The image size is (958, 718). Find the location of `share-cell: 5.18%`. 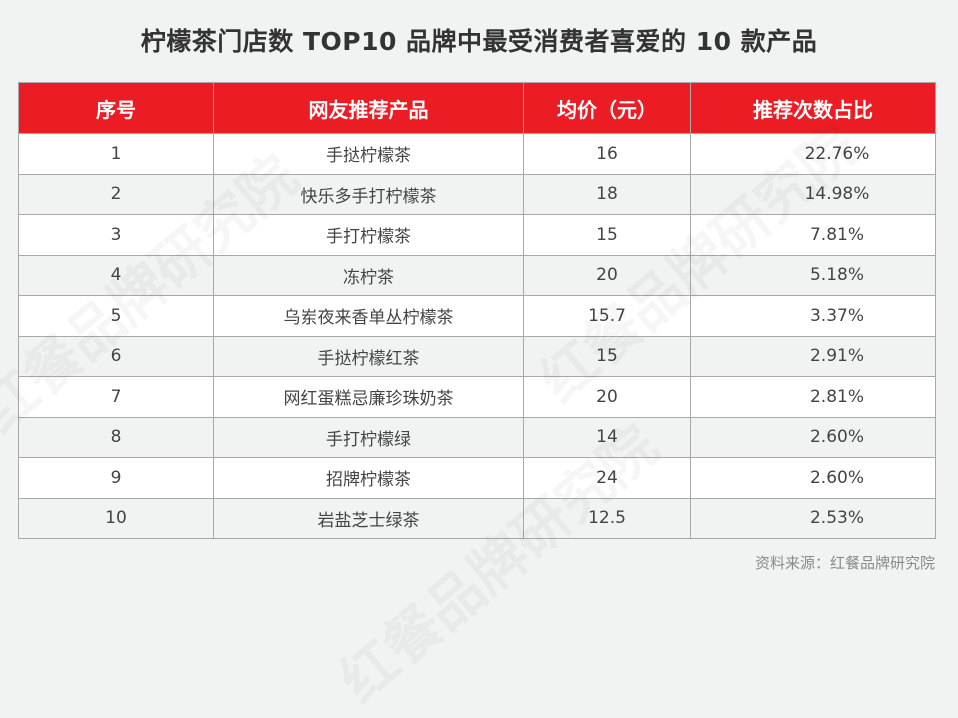

share-cell: 5.18% is located at coordinates (813, 275).